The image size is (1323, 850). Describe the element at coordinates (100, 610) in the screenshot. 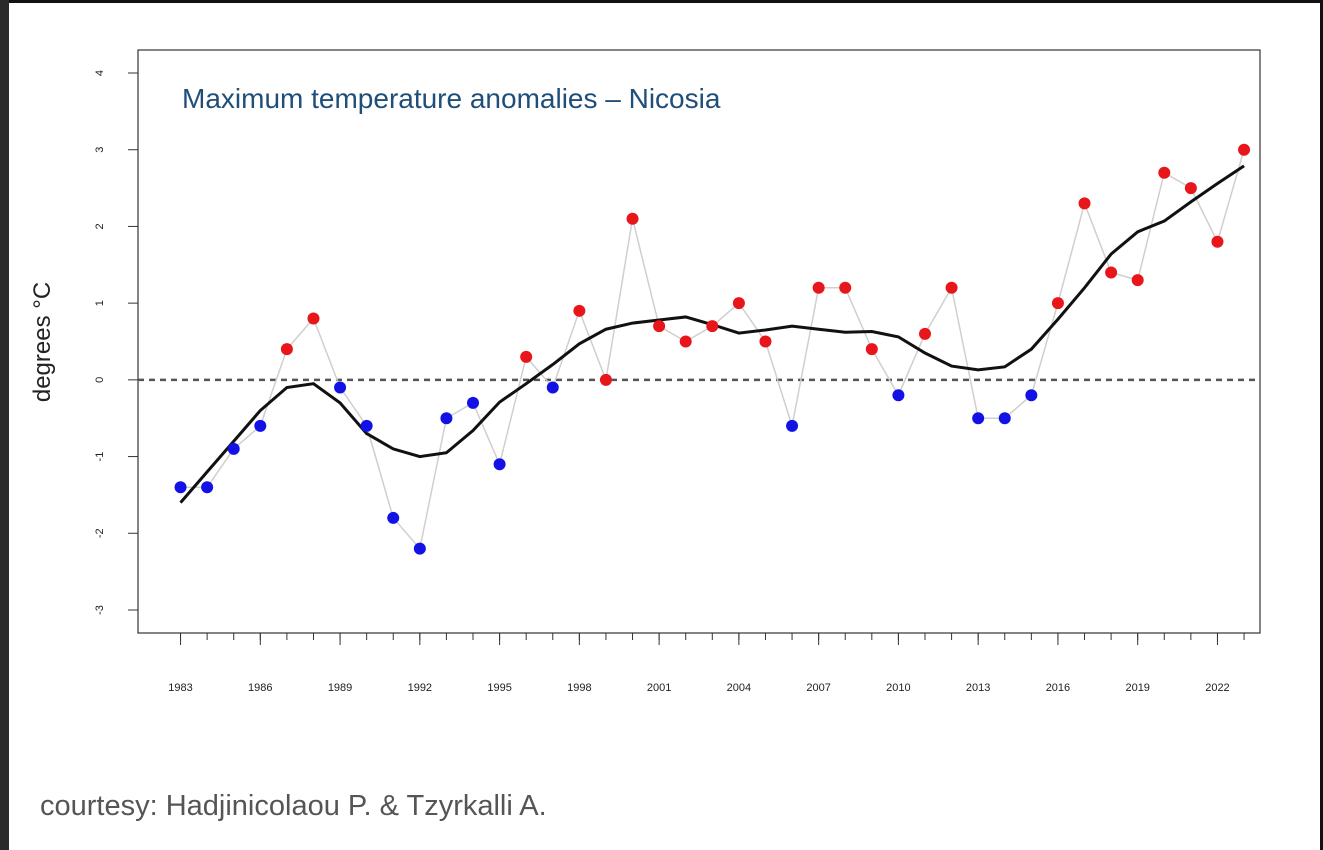

I see `y-tick-label: -3` at that location.